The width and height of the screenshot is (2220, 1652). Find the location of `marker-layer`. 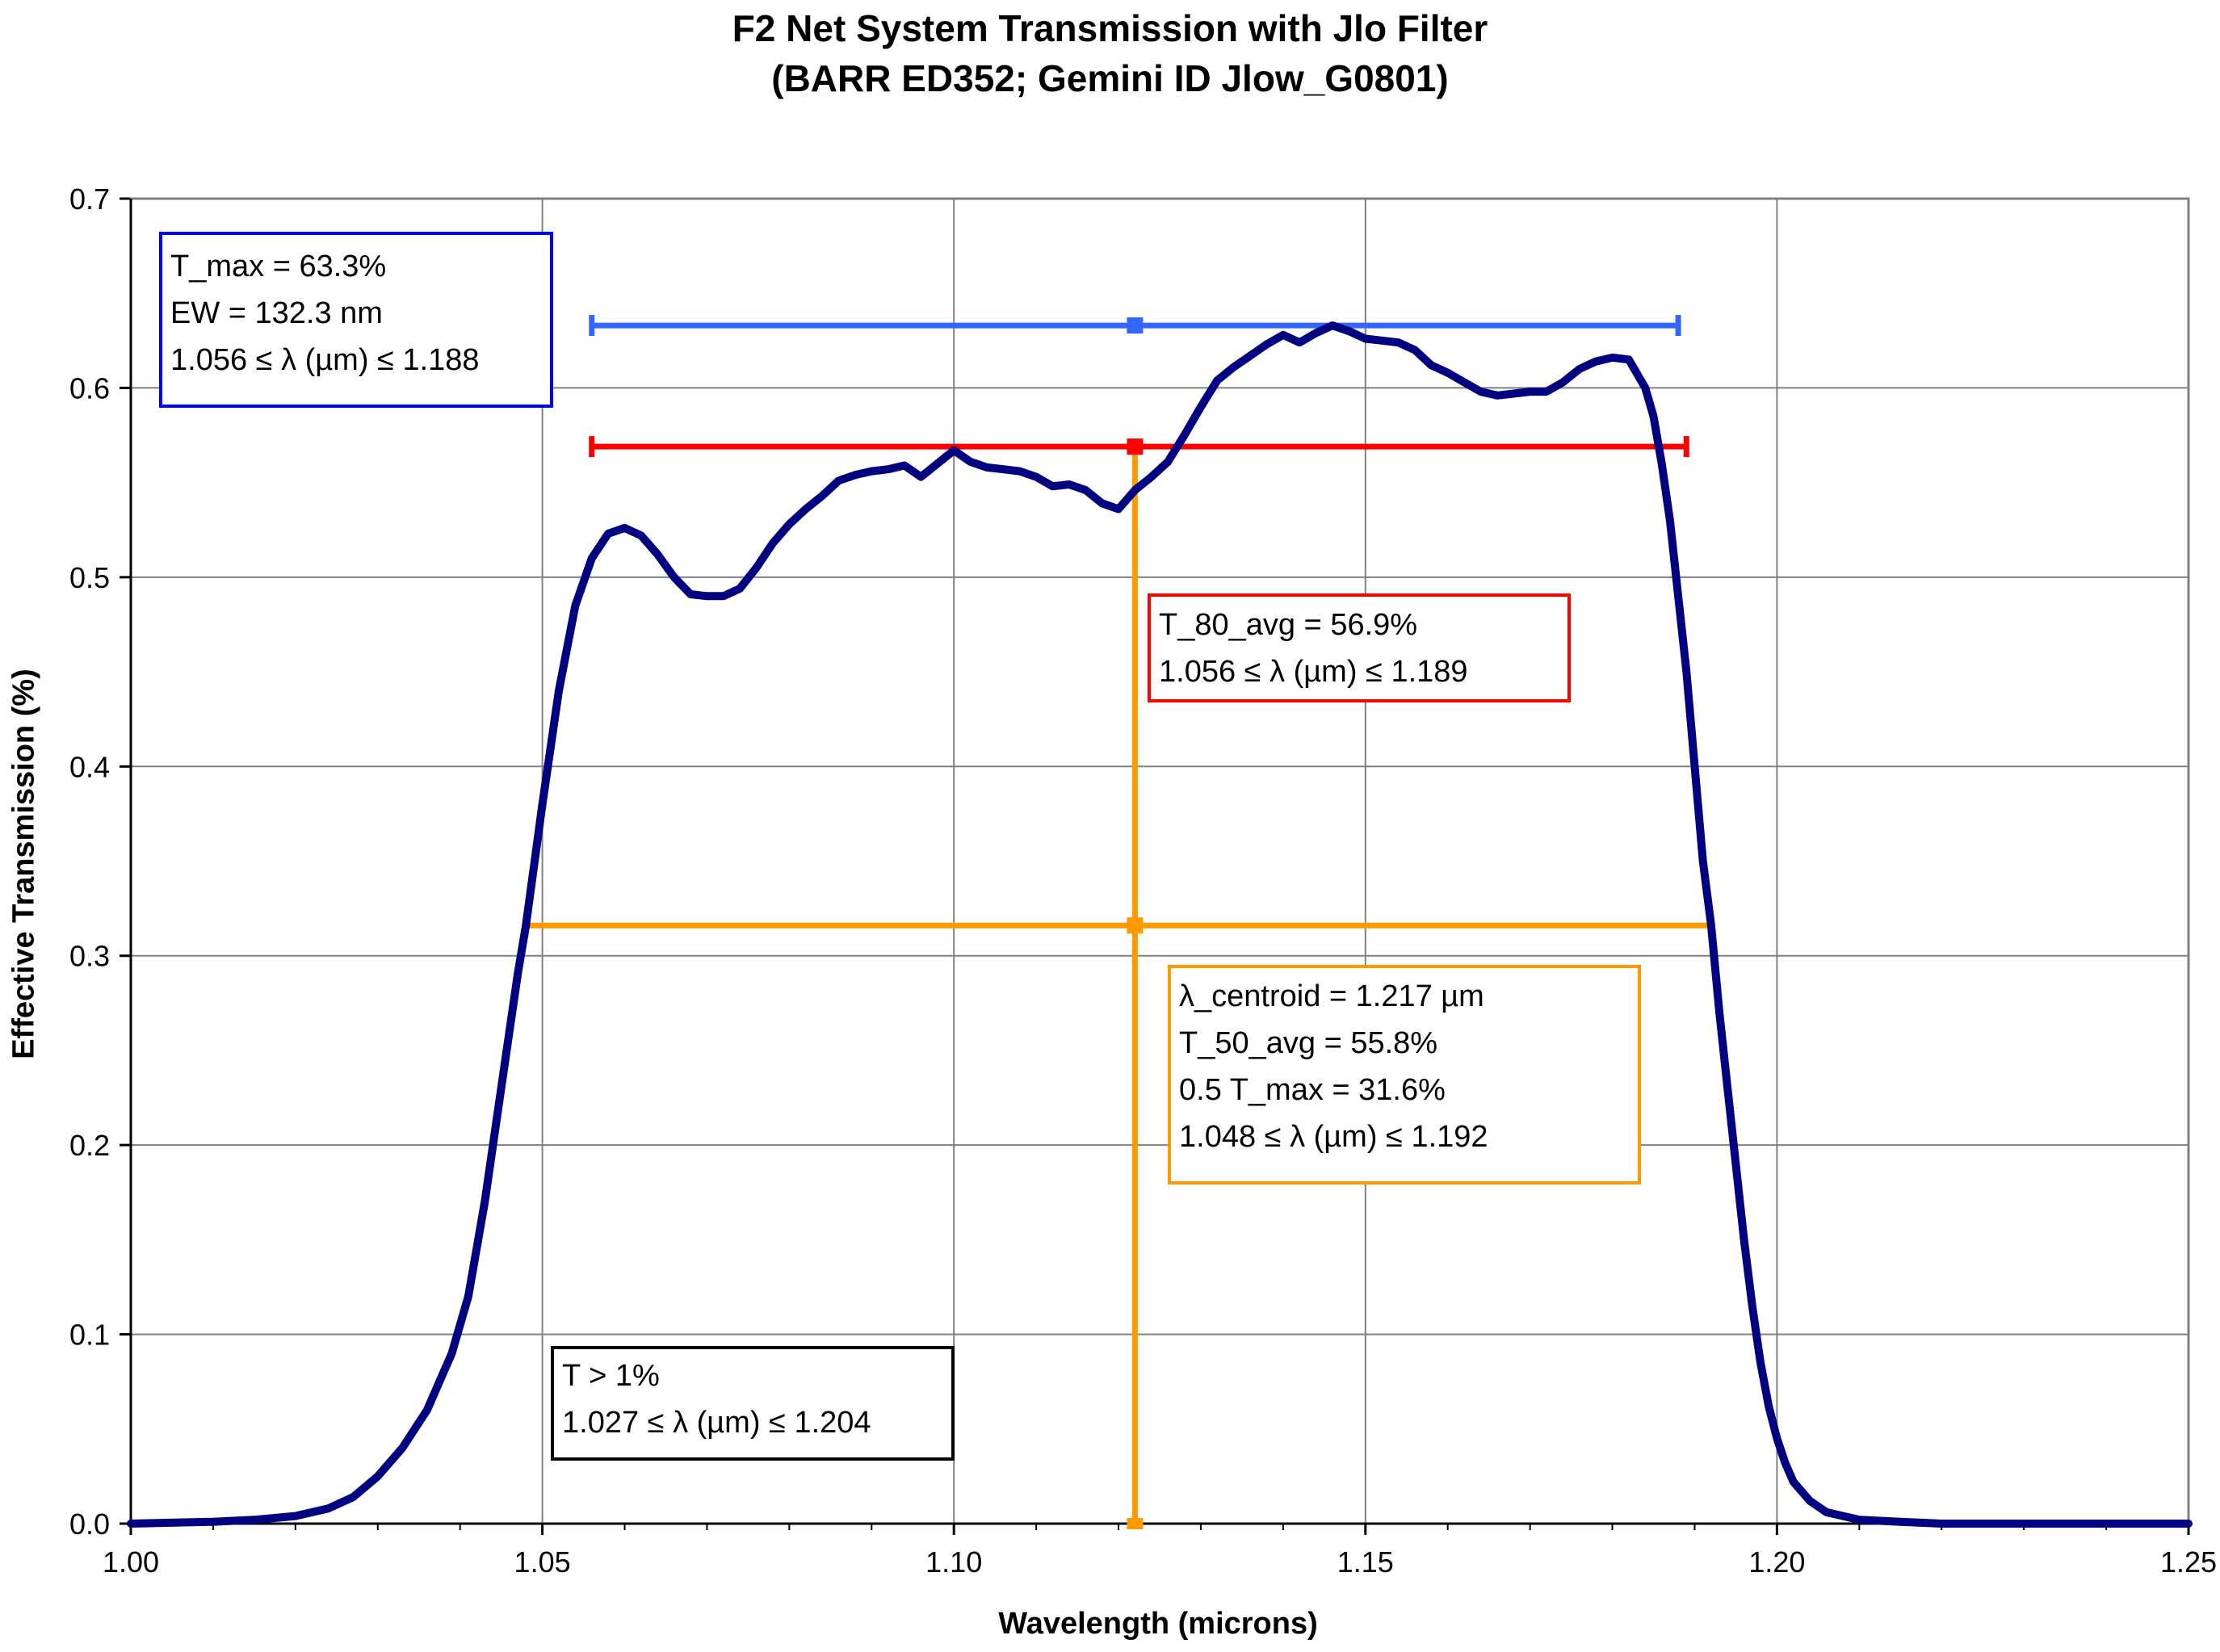

marker-layer is located at coordinates (1135, 923).